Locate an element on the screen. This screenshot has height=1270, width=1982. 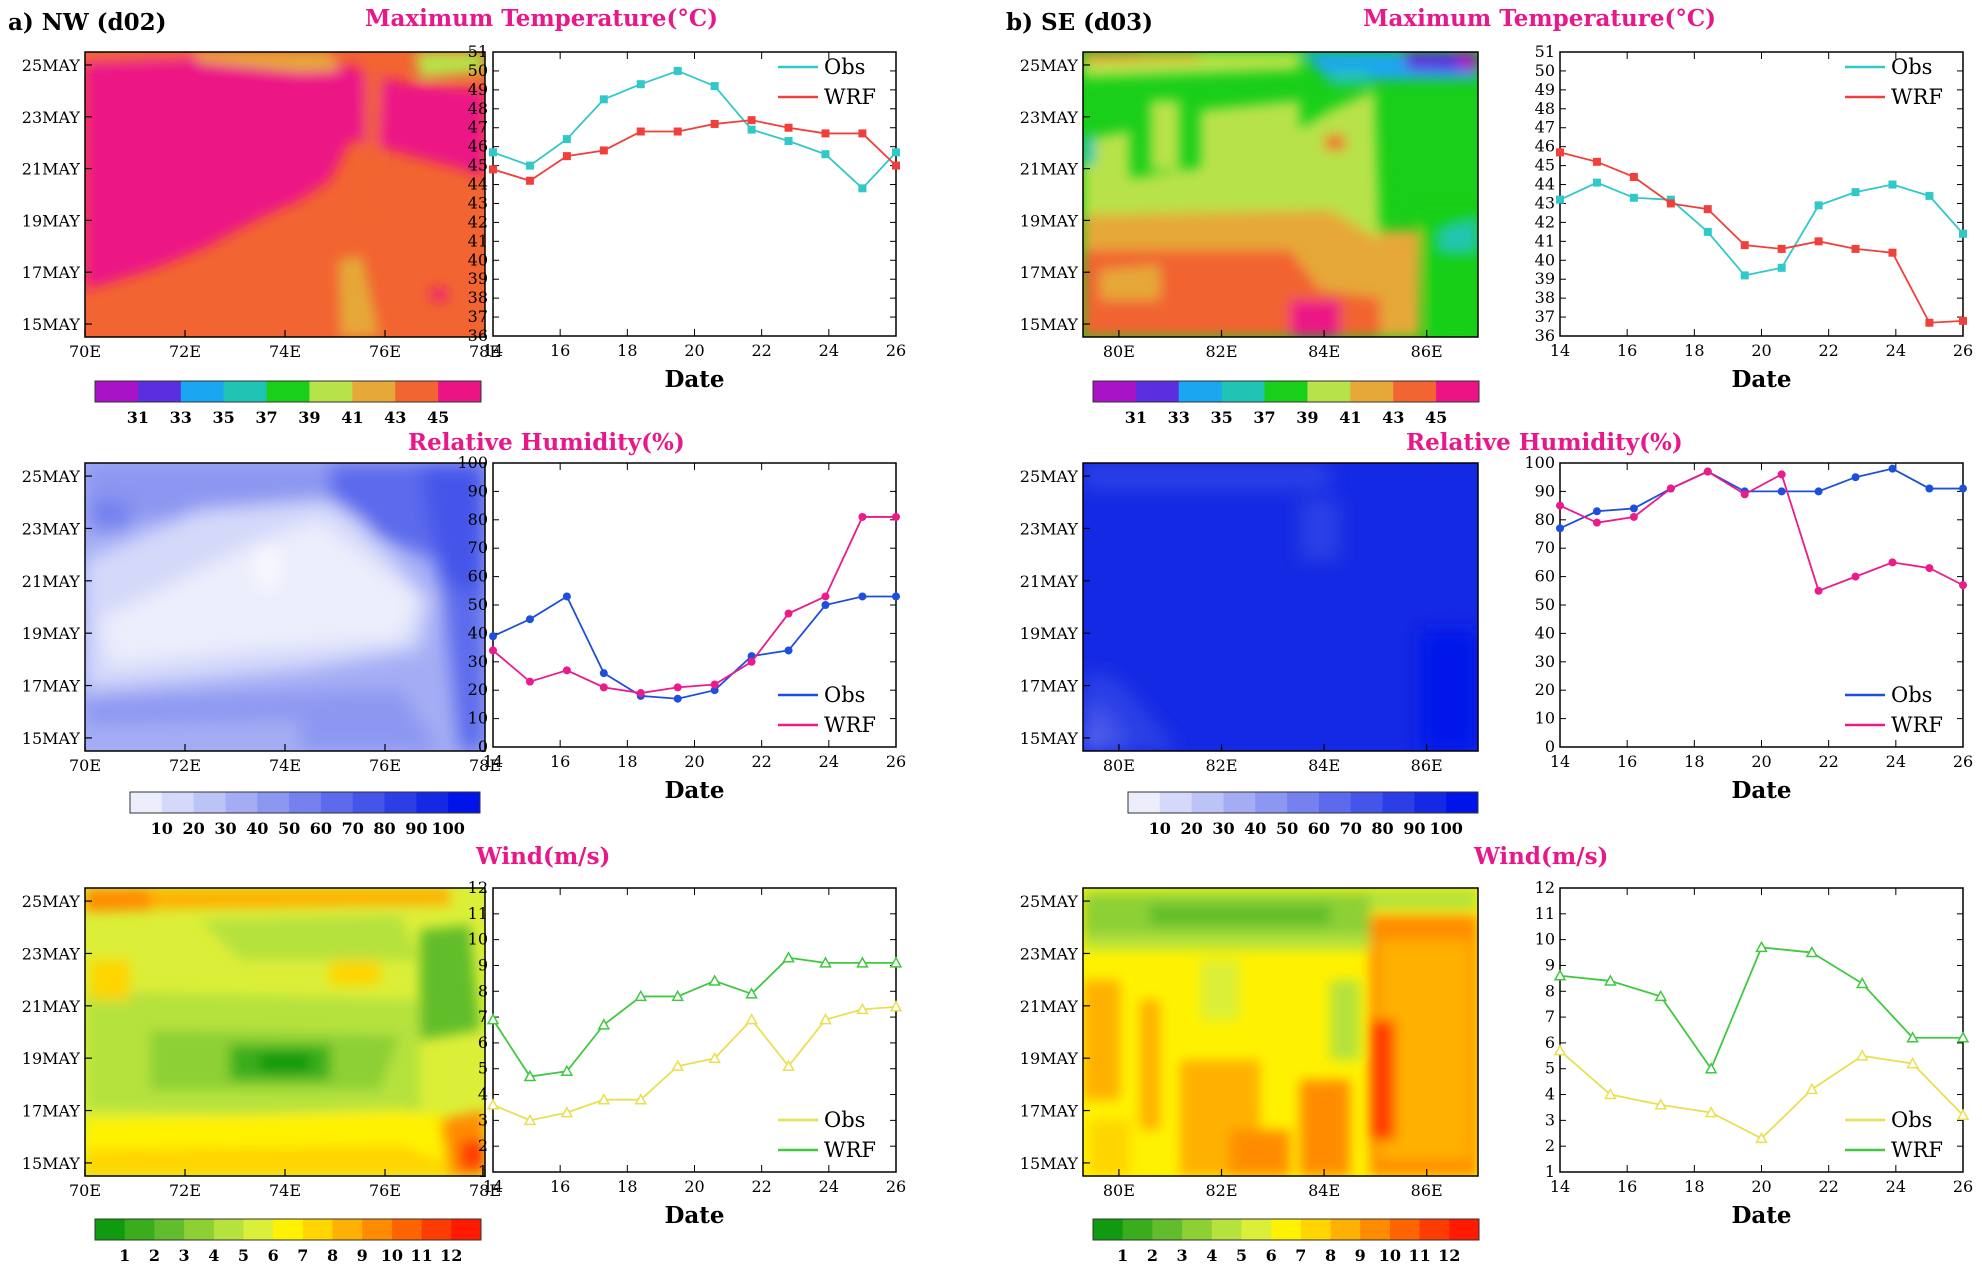
x-tick-label: 16 is located at coordinates (560, 761).